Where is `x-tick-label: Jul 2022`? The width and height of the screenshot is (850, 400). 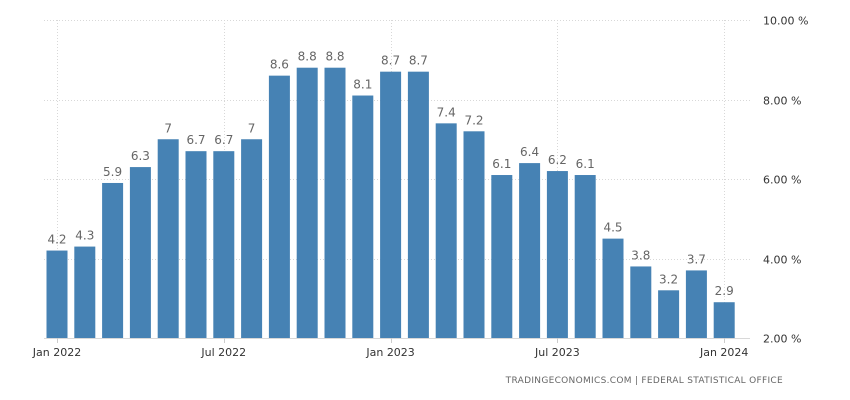 x-tick-label: Jul 2022 is located at coordinates (223, 352).